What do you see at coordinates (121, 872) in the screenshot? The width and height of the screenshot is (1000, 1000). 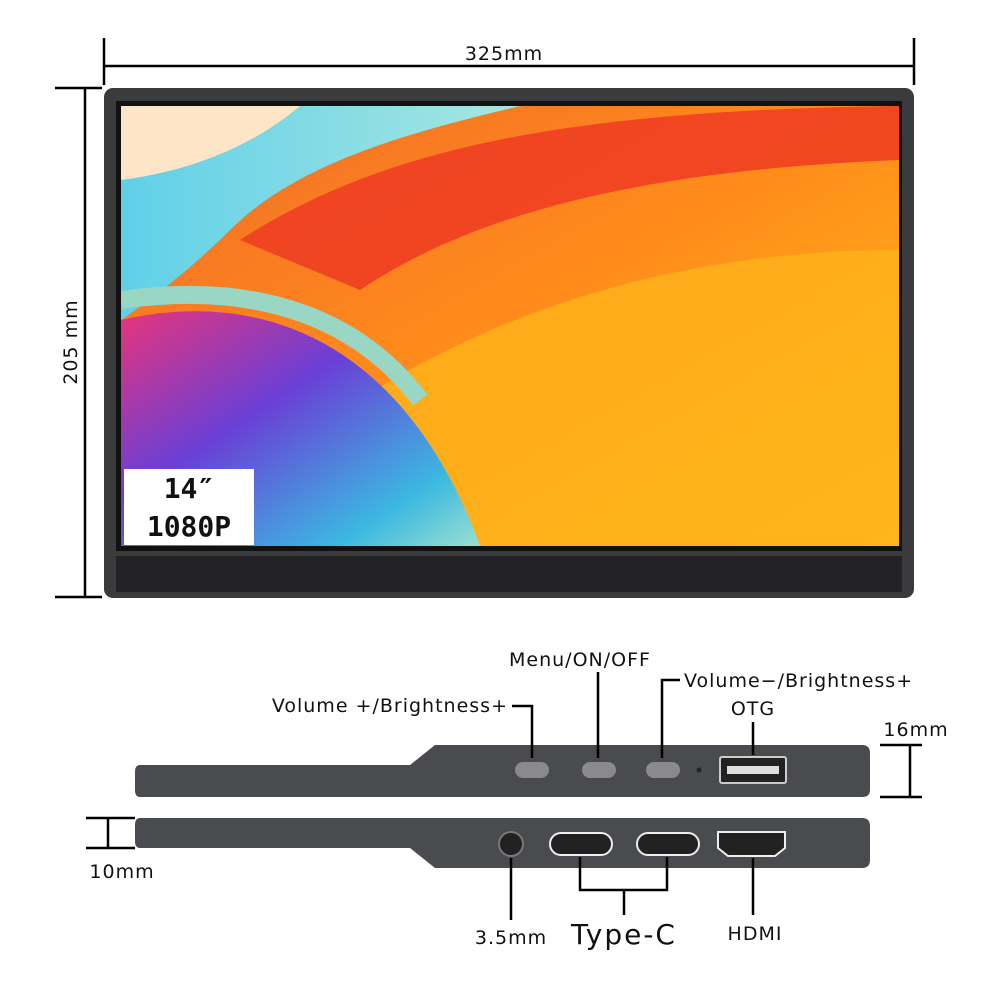 I see `thickness-label: 10mm` at bounding box center [121, 872].